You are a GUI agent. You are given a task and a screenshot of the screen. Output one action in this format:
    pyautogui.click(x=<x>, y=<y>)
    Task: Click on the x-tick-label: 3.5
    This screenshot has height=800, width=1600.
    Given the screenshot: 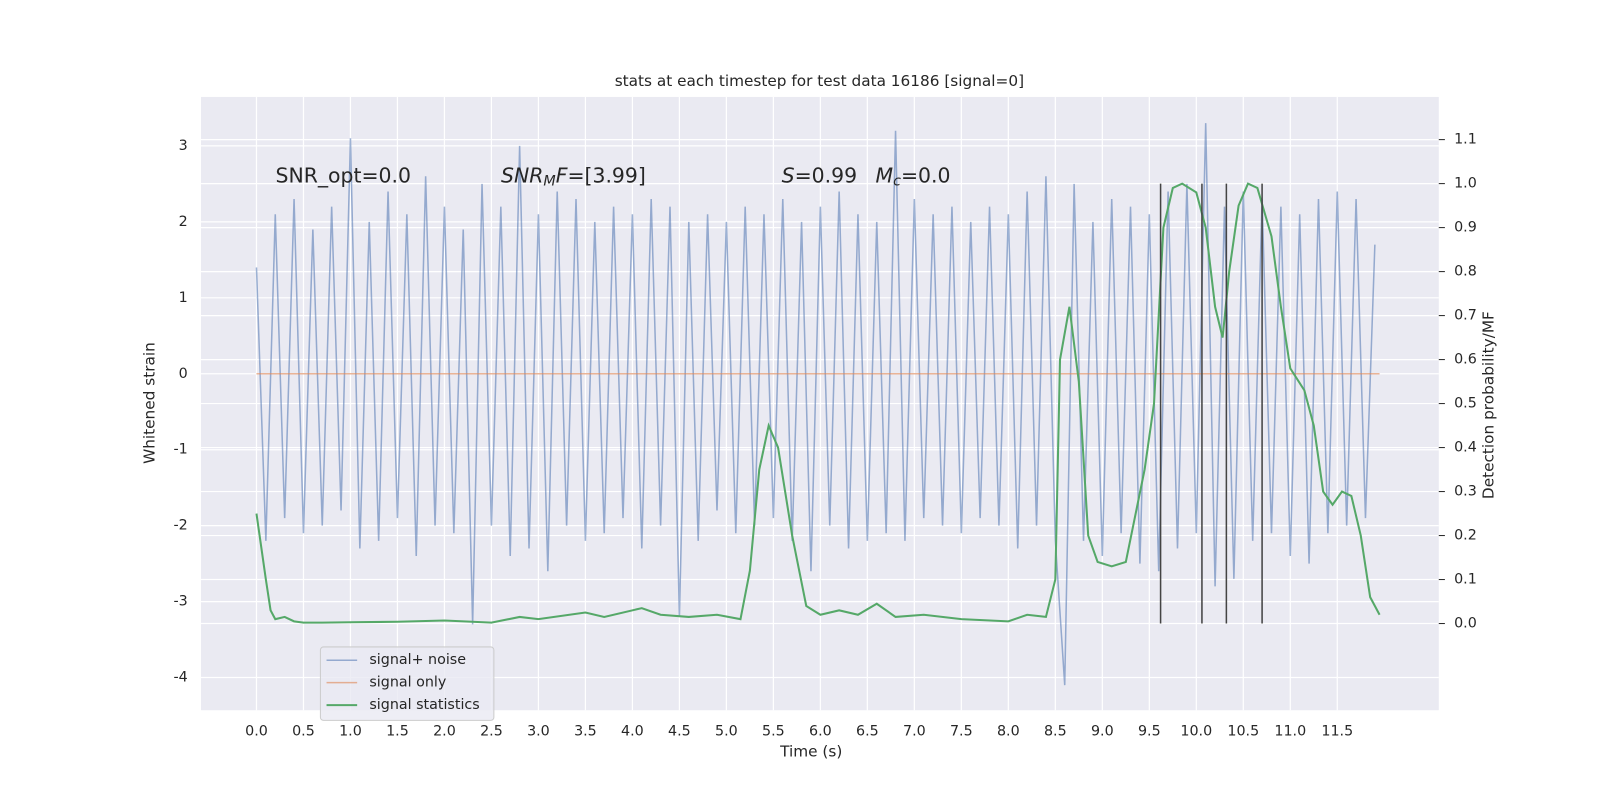 What is the action you would take?
    pyautogui.click(x=585, y=732)
    